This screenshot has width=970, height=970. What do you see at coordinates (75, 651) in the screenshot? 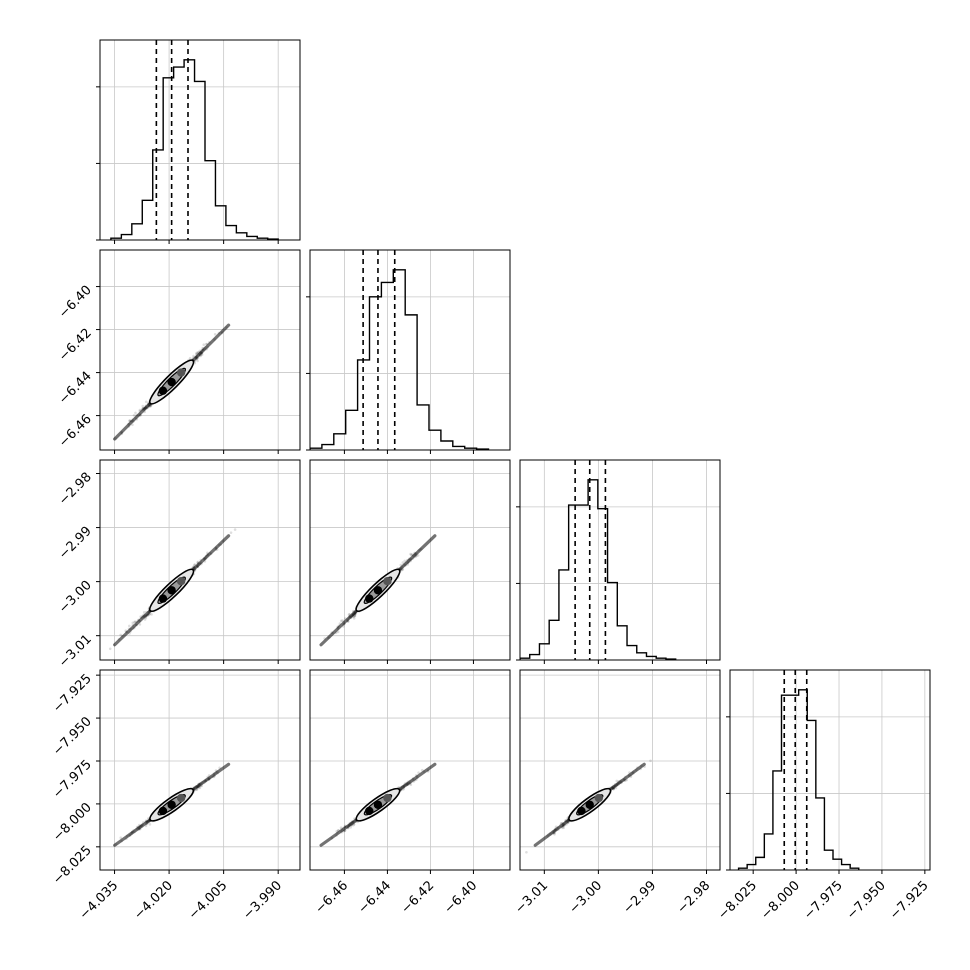
I see `y-tick-label: −3.01` at bounding box center [75, 651].